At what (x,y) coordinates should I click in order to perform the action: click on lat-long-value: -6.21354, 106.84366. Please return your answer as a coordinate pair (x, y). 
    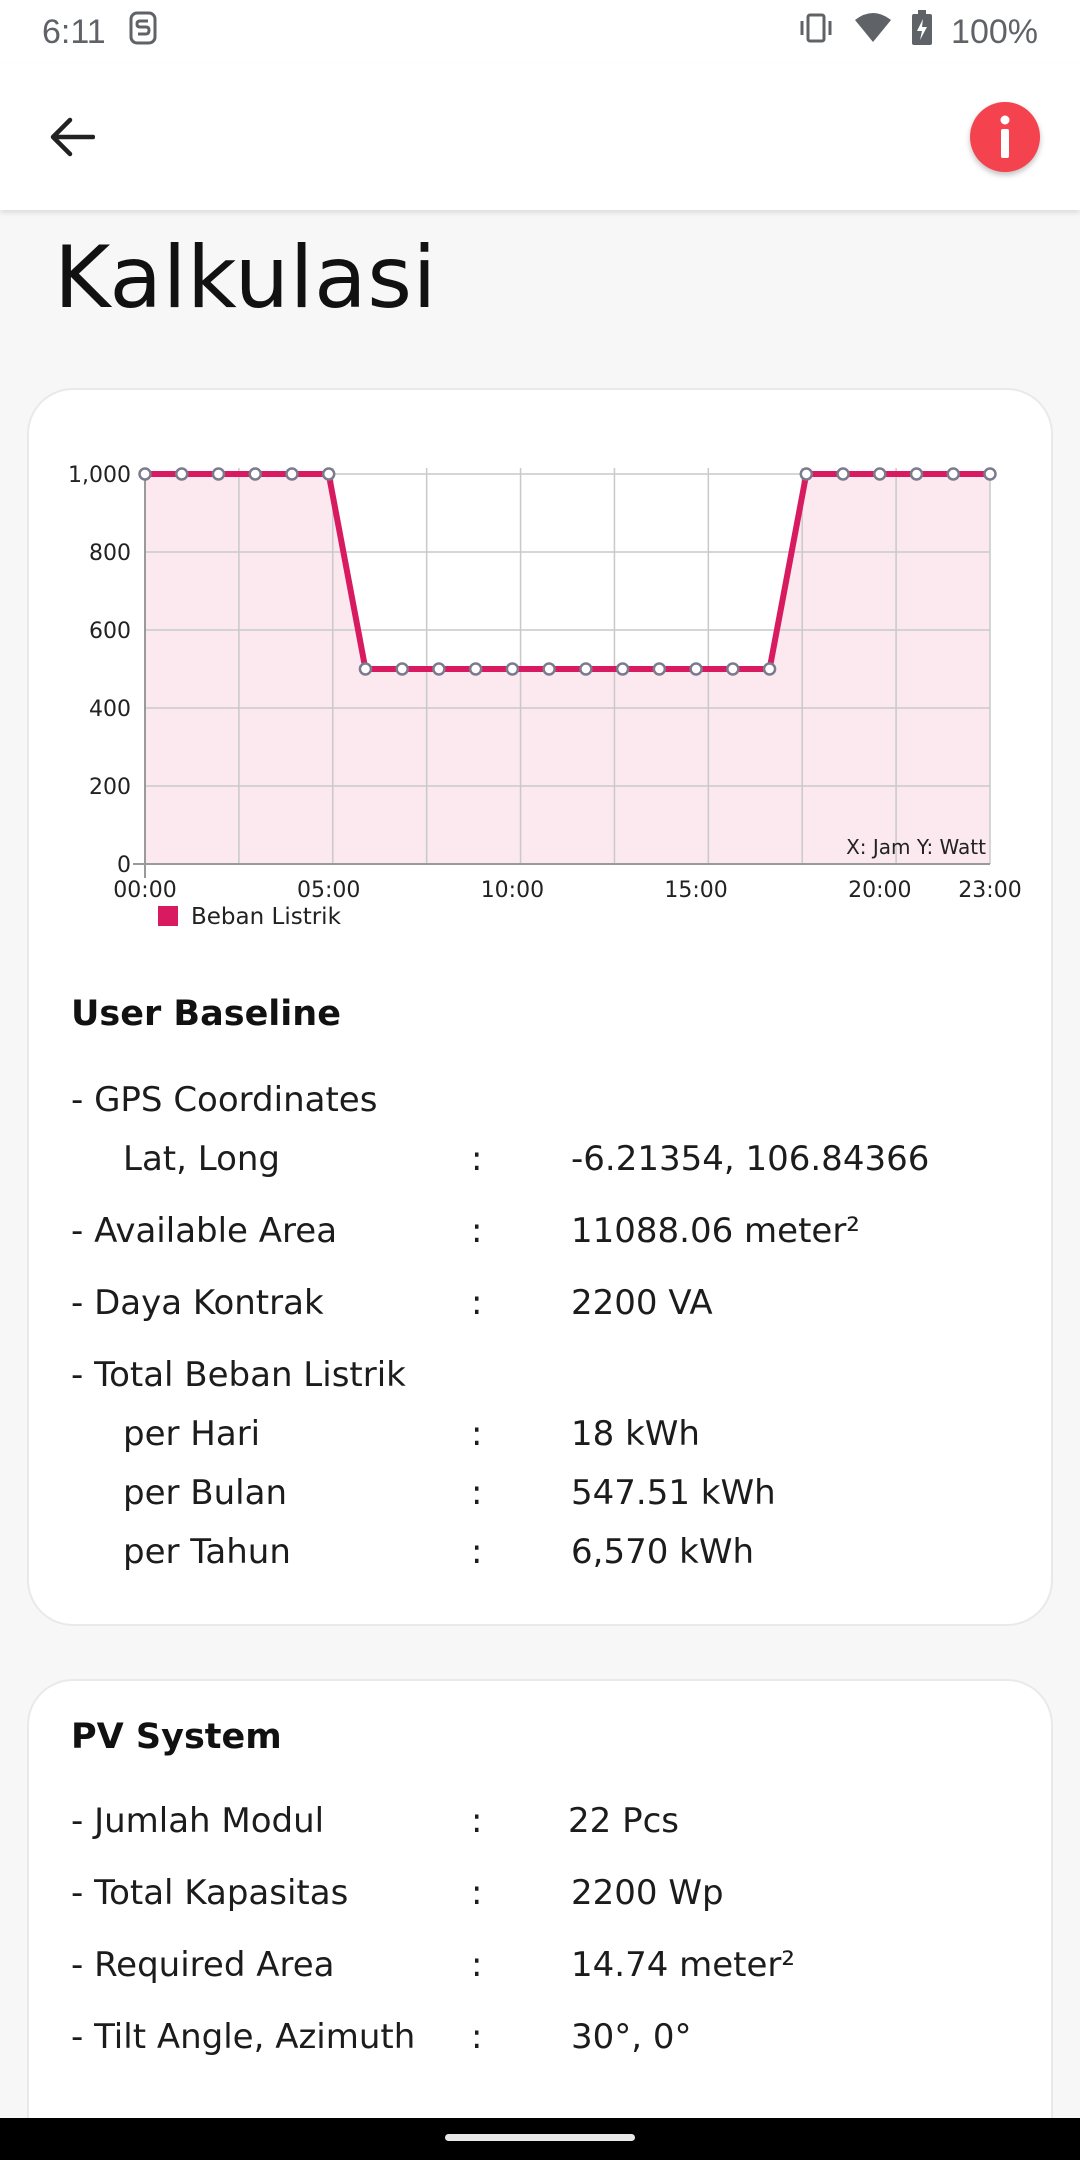
    Looking at the image, I should click on (750, 1159).